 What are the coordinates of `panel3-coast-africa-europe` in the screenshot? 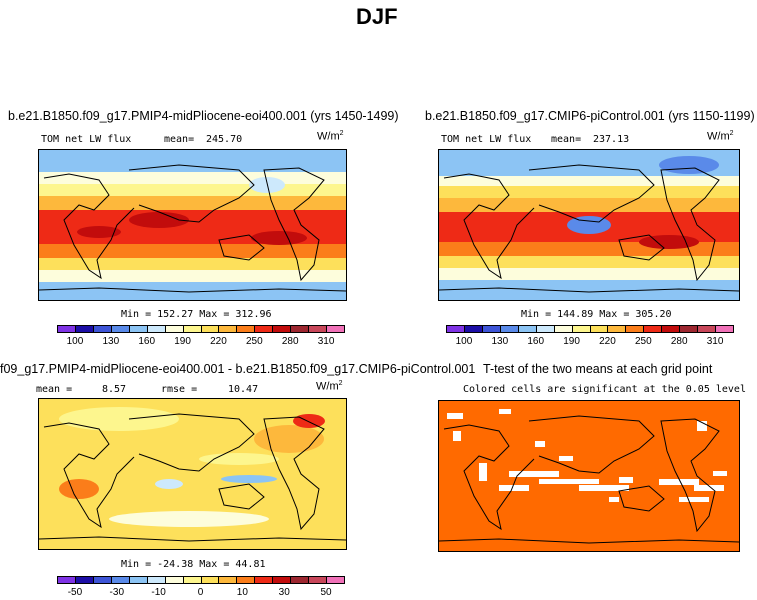 It's located at (89, 475).